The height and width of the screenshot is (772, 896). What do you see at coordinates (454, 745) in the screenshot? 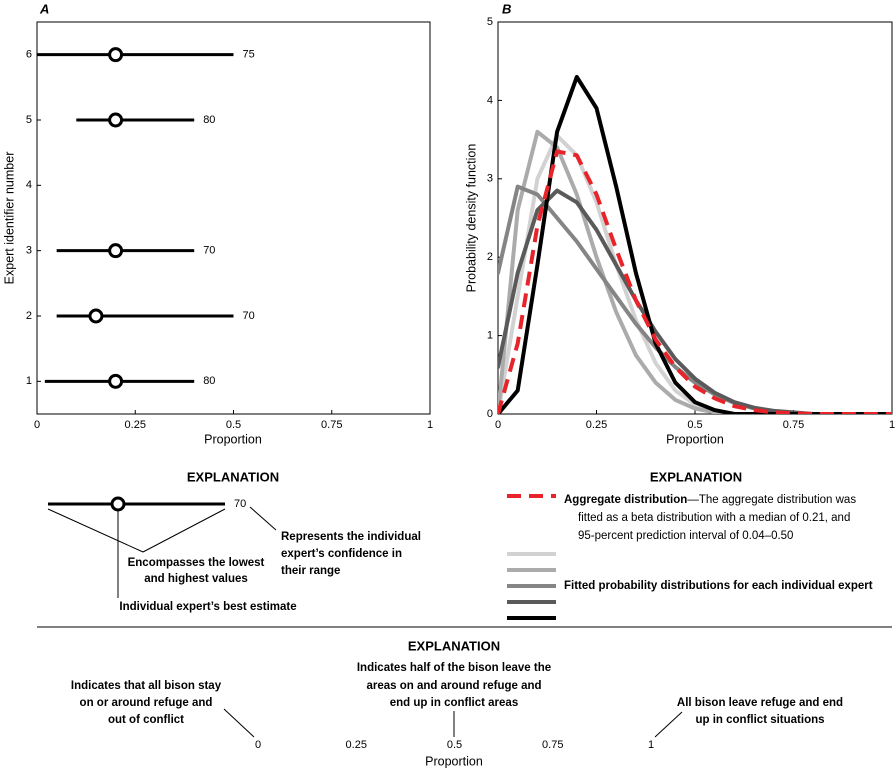
I see `scale-tick-label: 0.5` at bounding box center [454, 745].